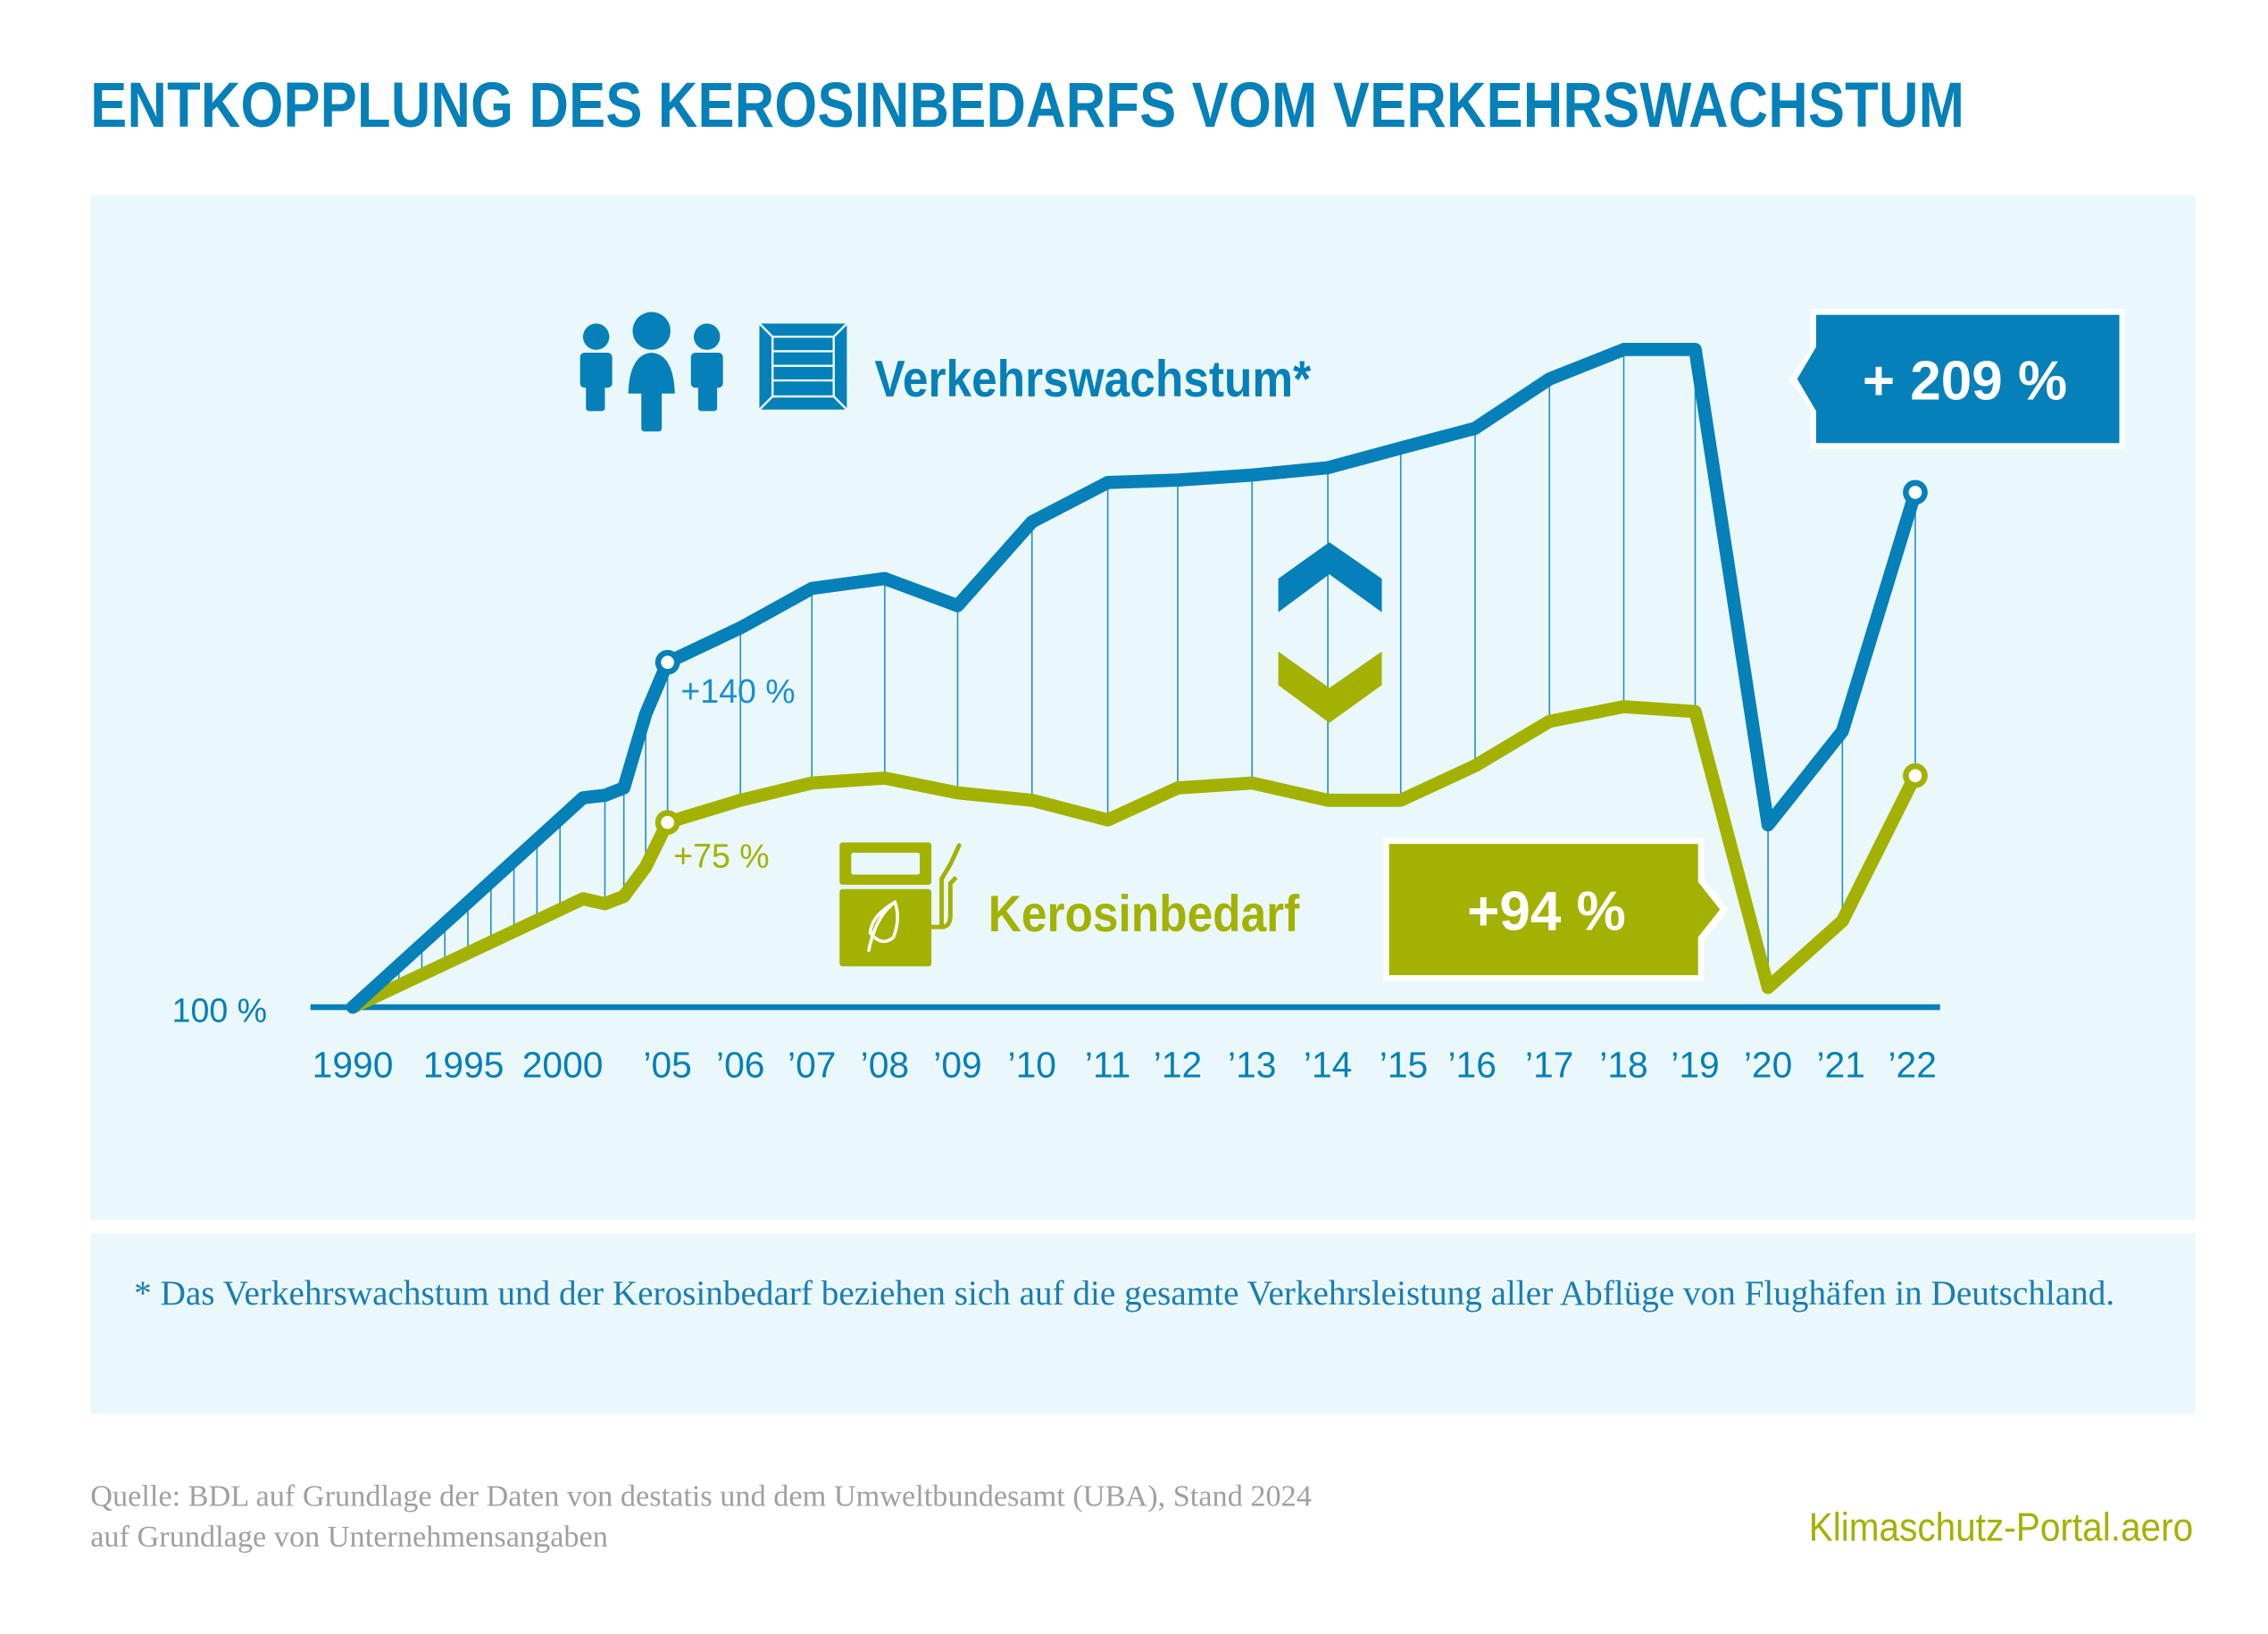 The width and height of the screenshot is (2268, 1634). Describe the element at coordinates (1768, 1064) in the screenshot. I see `x-tick-label: ’20` at that location.